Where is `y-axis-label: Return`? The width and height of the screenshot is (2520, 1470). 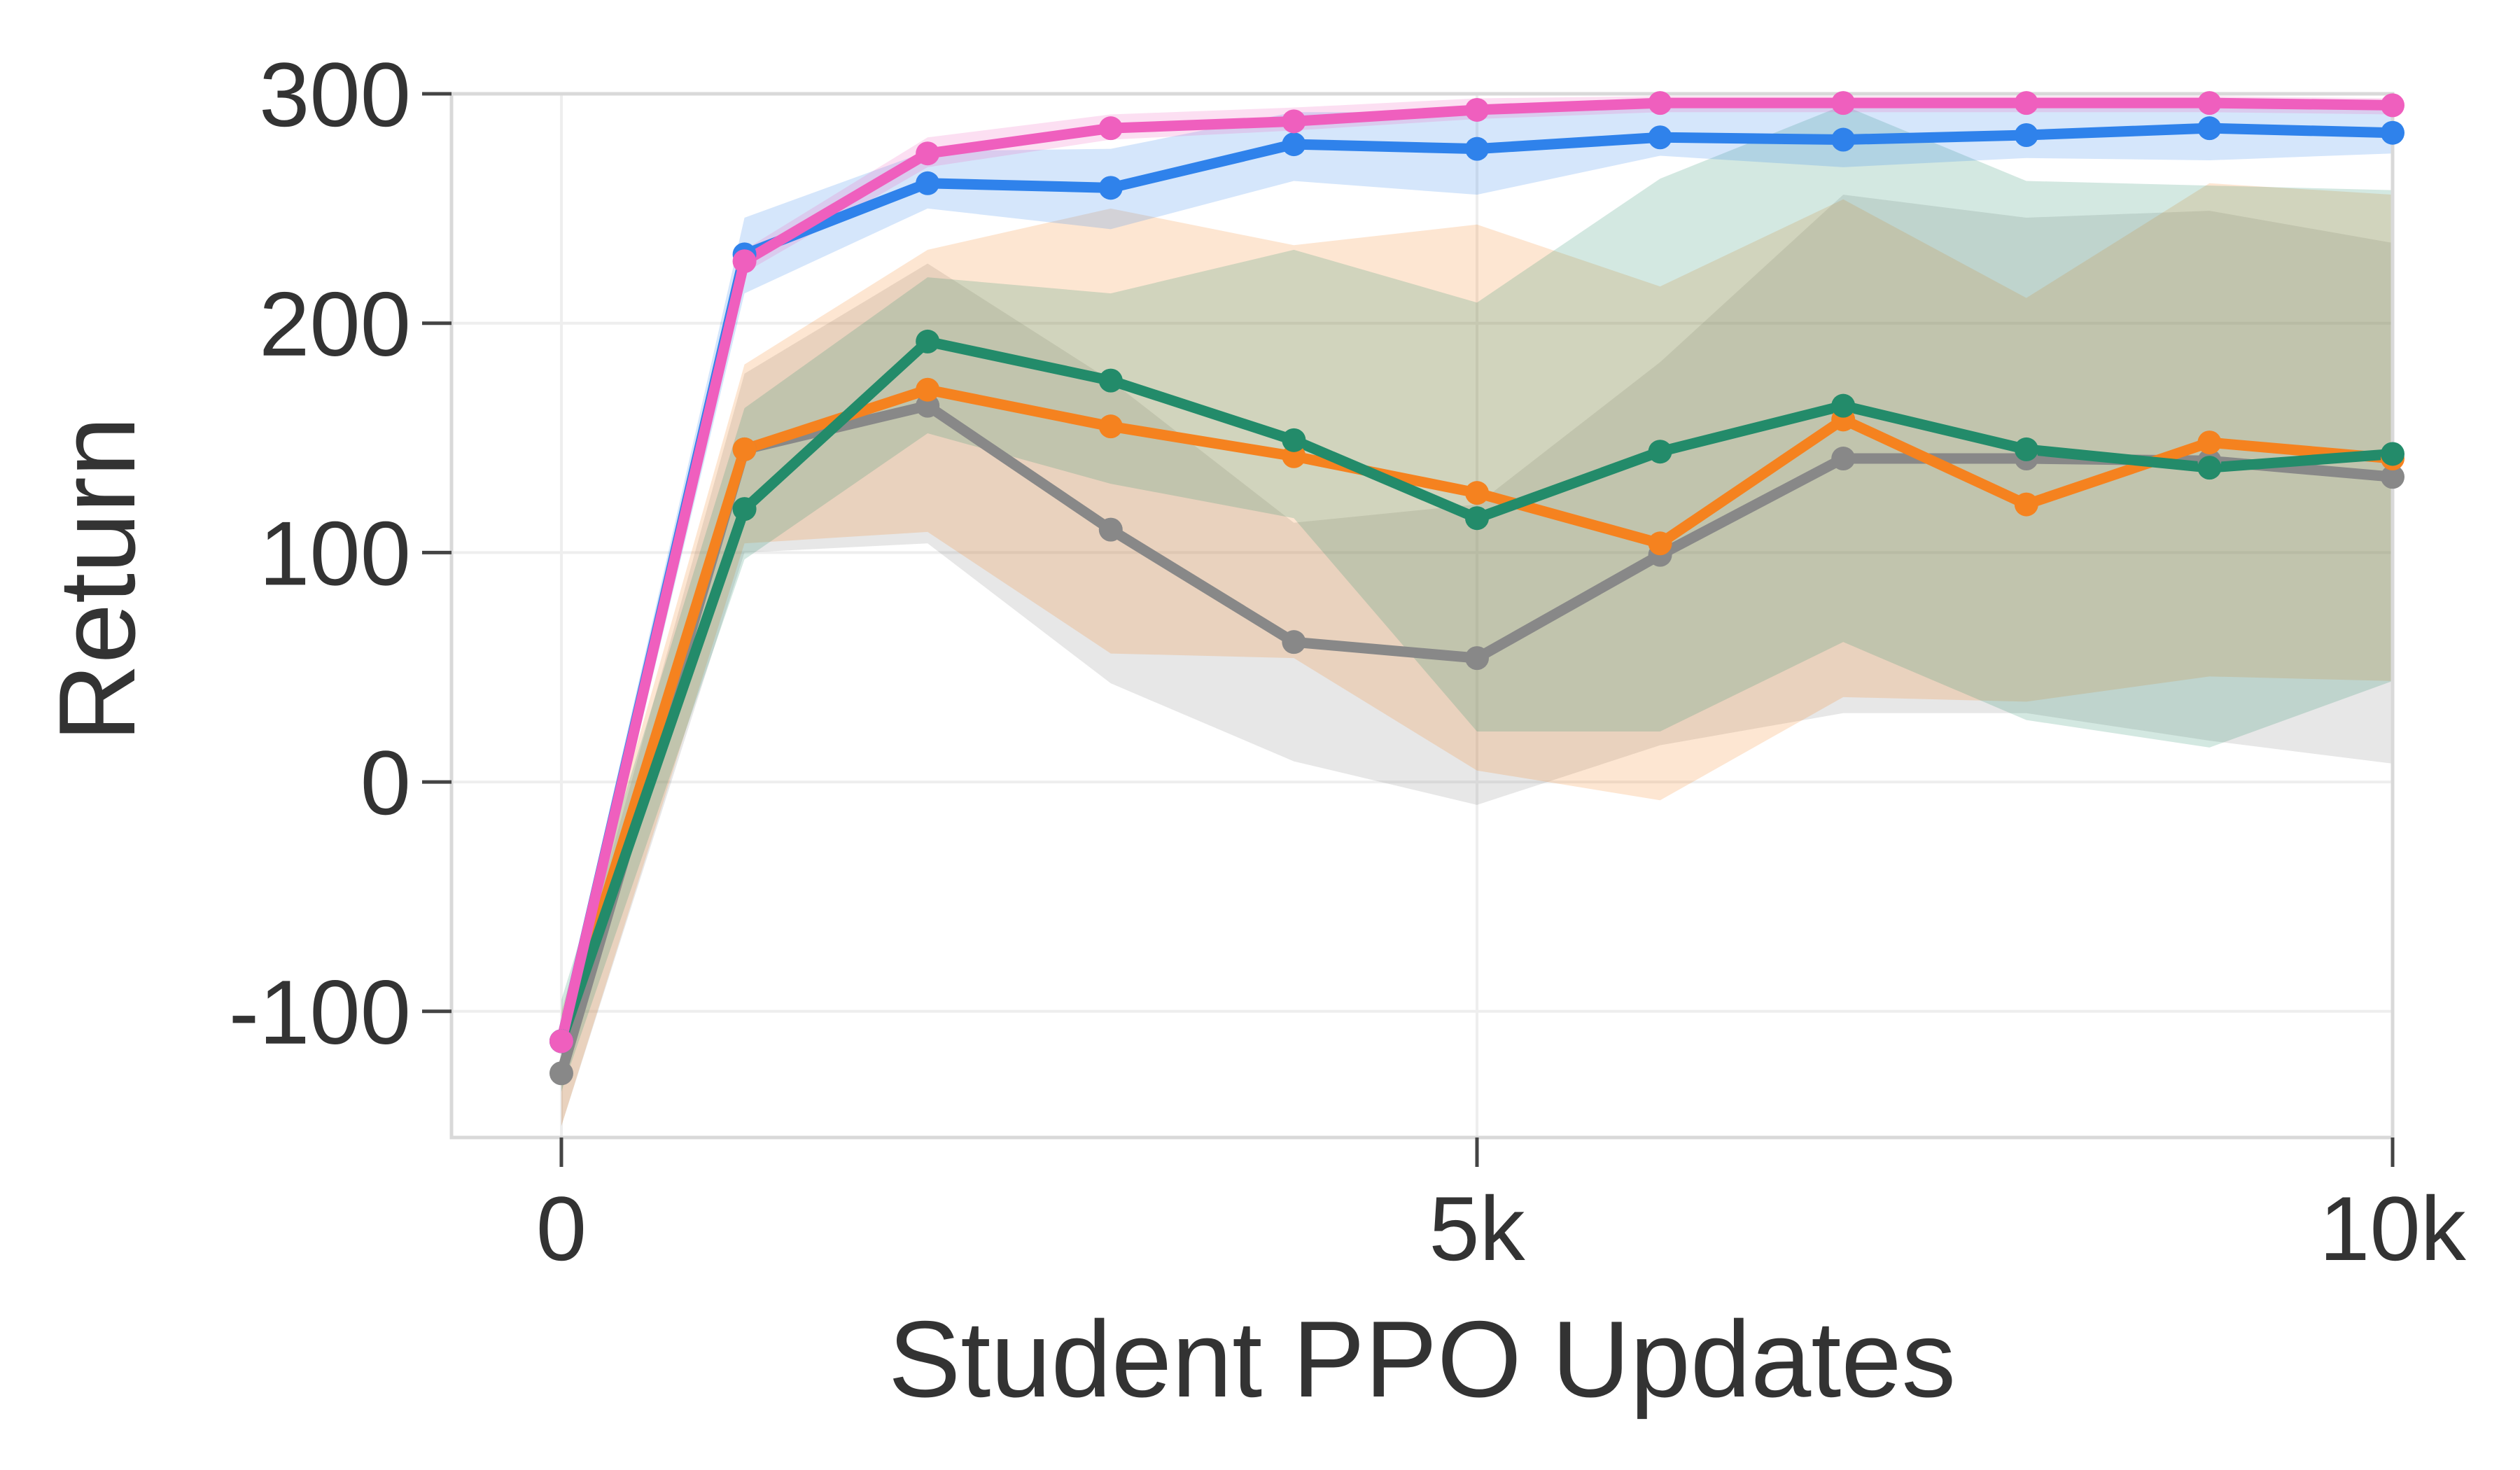 y-axis-label: Return is located at coordinates (97, 579).